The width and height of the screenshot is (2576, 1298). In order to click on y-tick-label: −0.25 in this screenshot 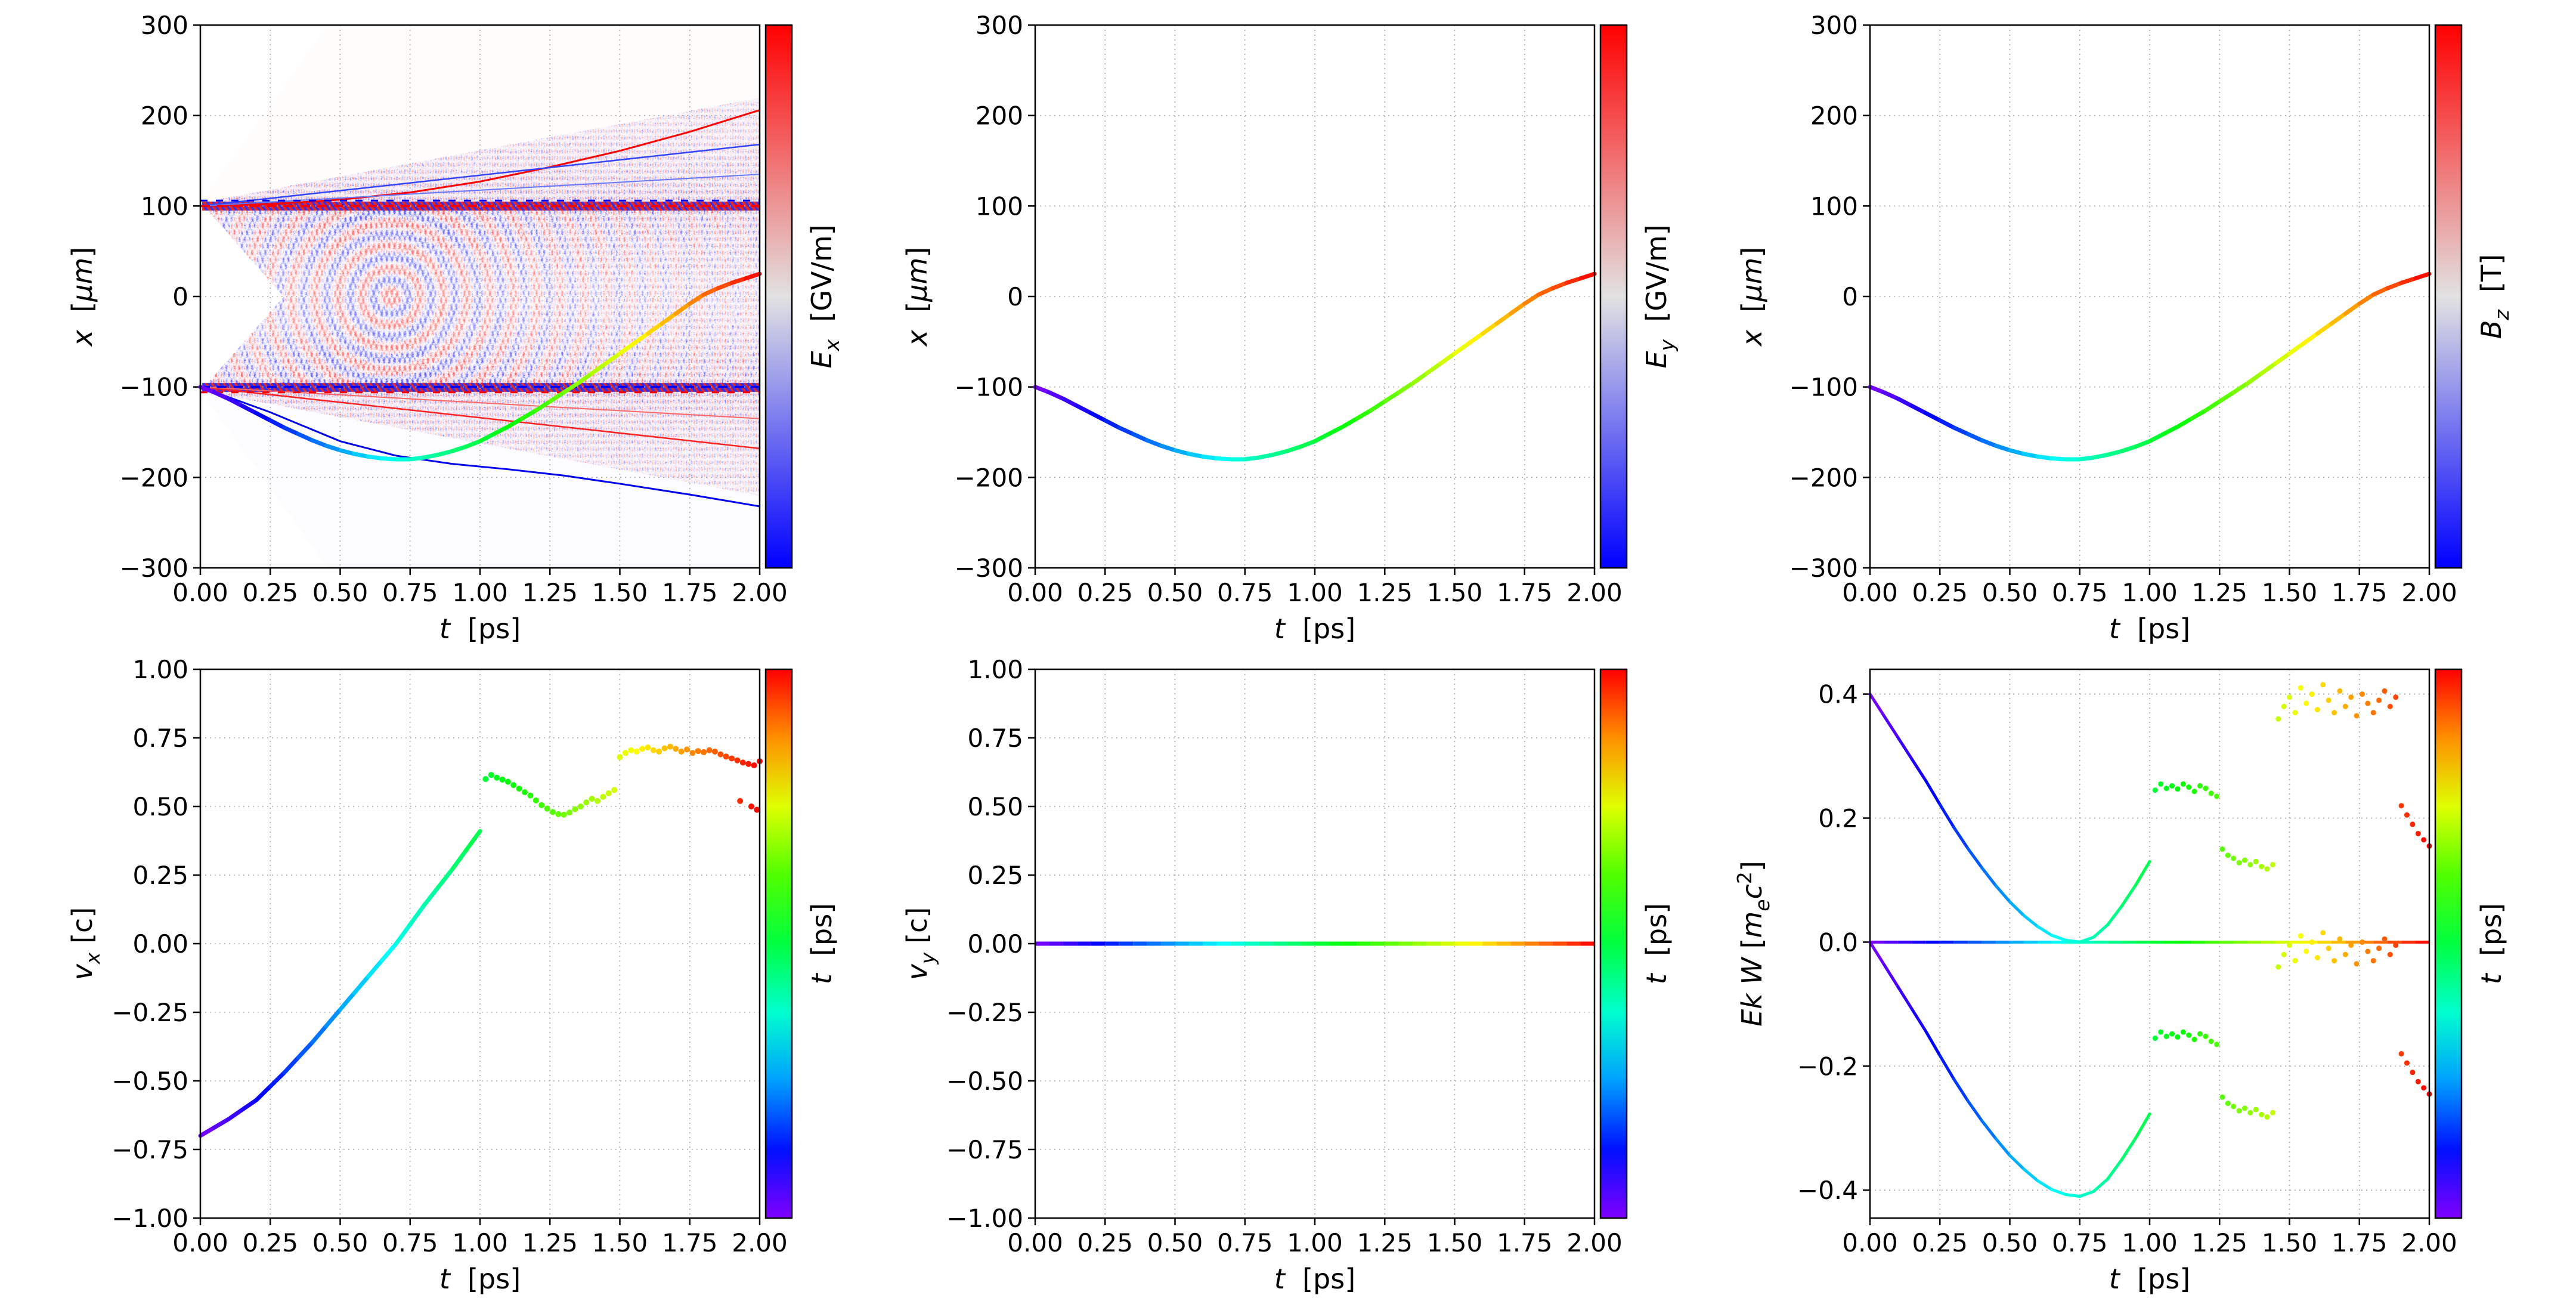, I will do `click(985, 1012)`.